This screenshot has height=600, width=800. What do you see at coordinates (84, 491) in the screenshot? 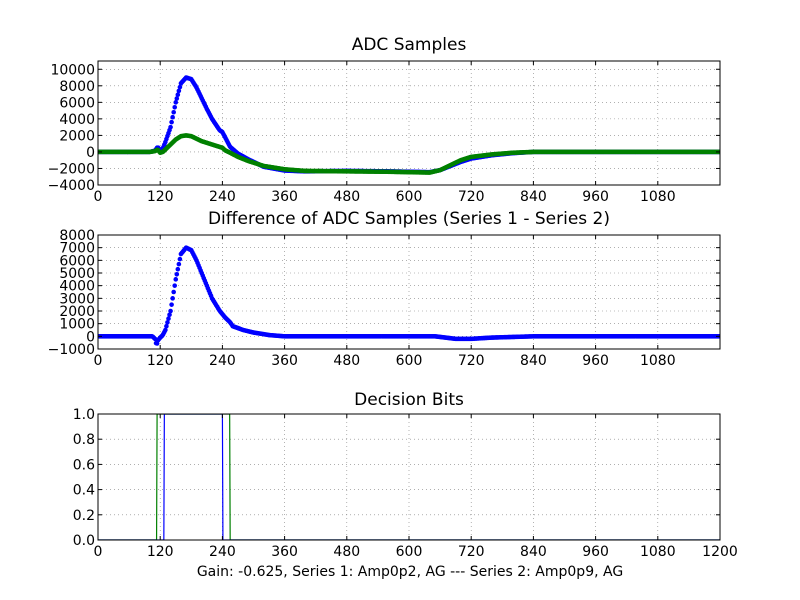
I see `y-tick-label: 0.4` at bounding box center [84, 491].